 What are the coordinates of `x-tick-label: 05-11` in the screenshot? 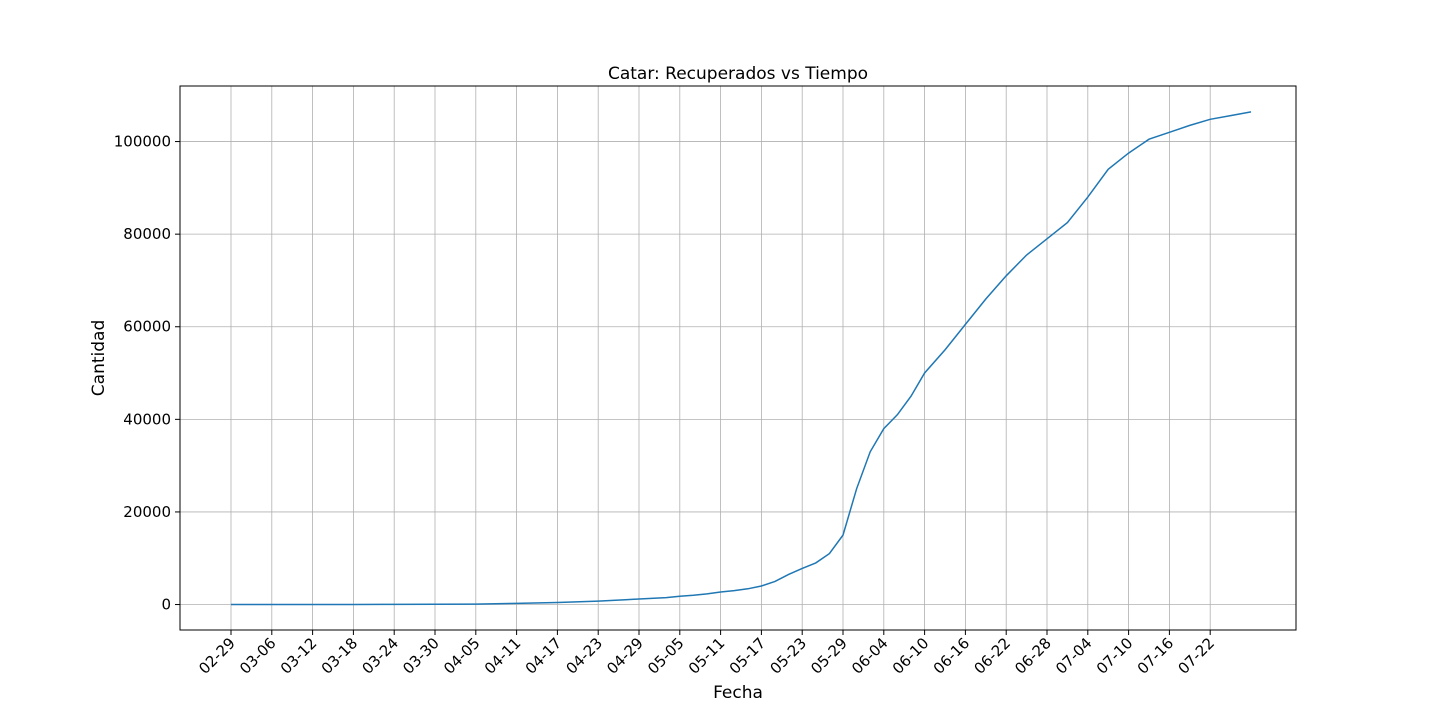 It's located at (707, 656).